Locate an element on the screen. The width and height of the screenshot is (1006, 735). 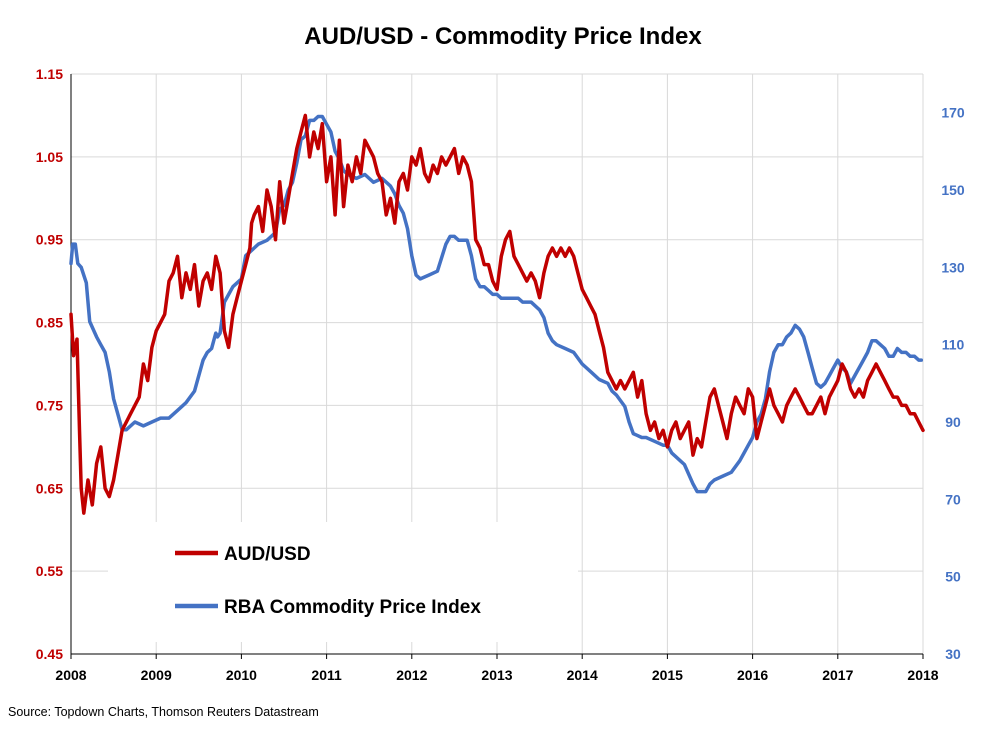
left-tick-label: 1.05 is located at coordinates (49, 157).